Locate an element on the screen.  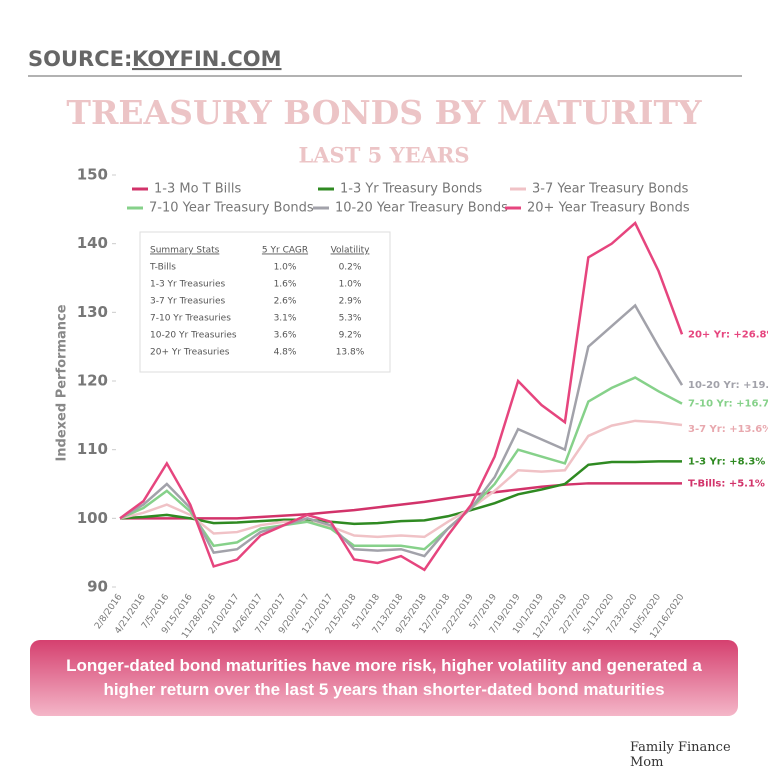
y-tick-label: 130 is located at coordinates (92, 312).